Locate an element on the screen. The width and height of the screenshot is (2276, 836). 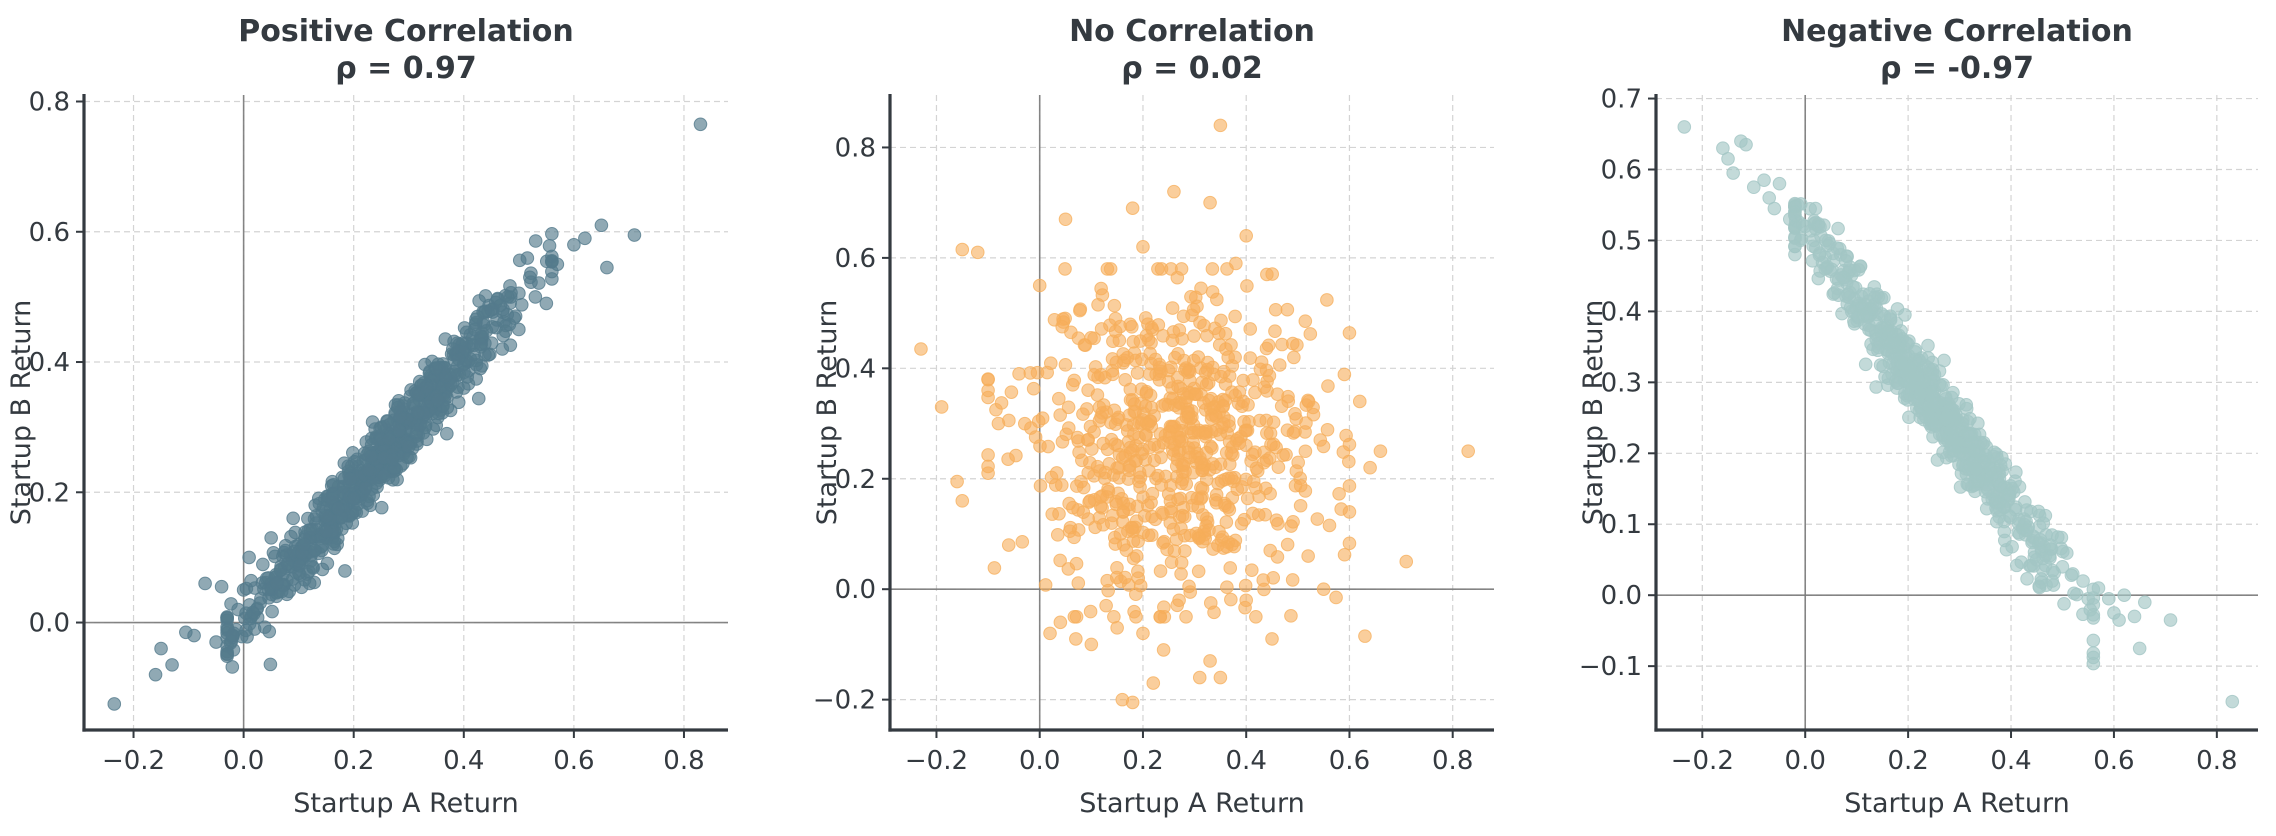
y-axis-label: Startup B Return is located at coordinates (21, 413).